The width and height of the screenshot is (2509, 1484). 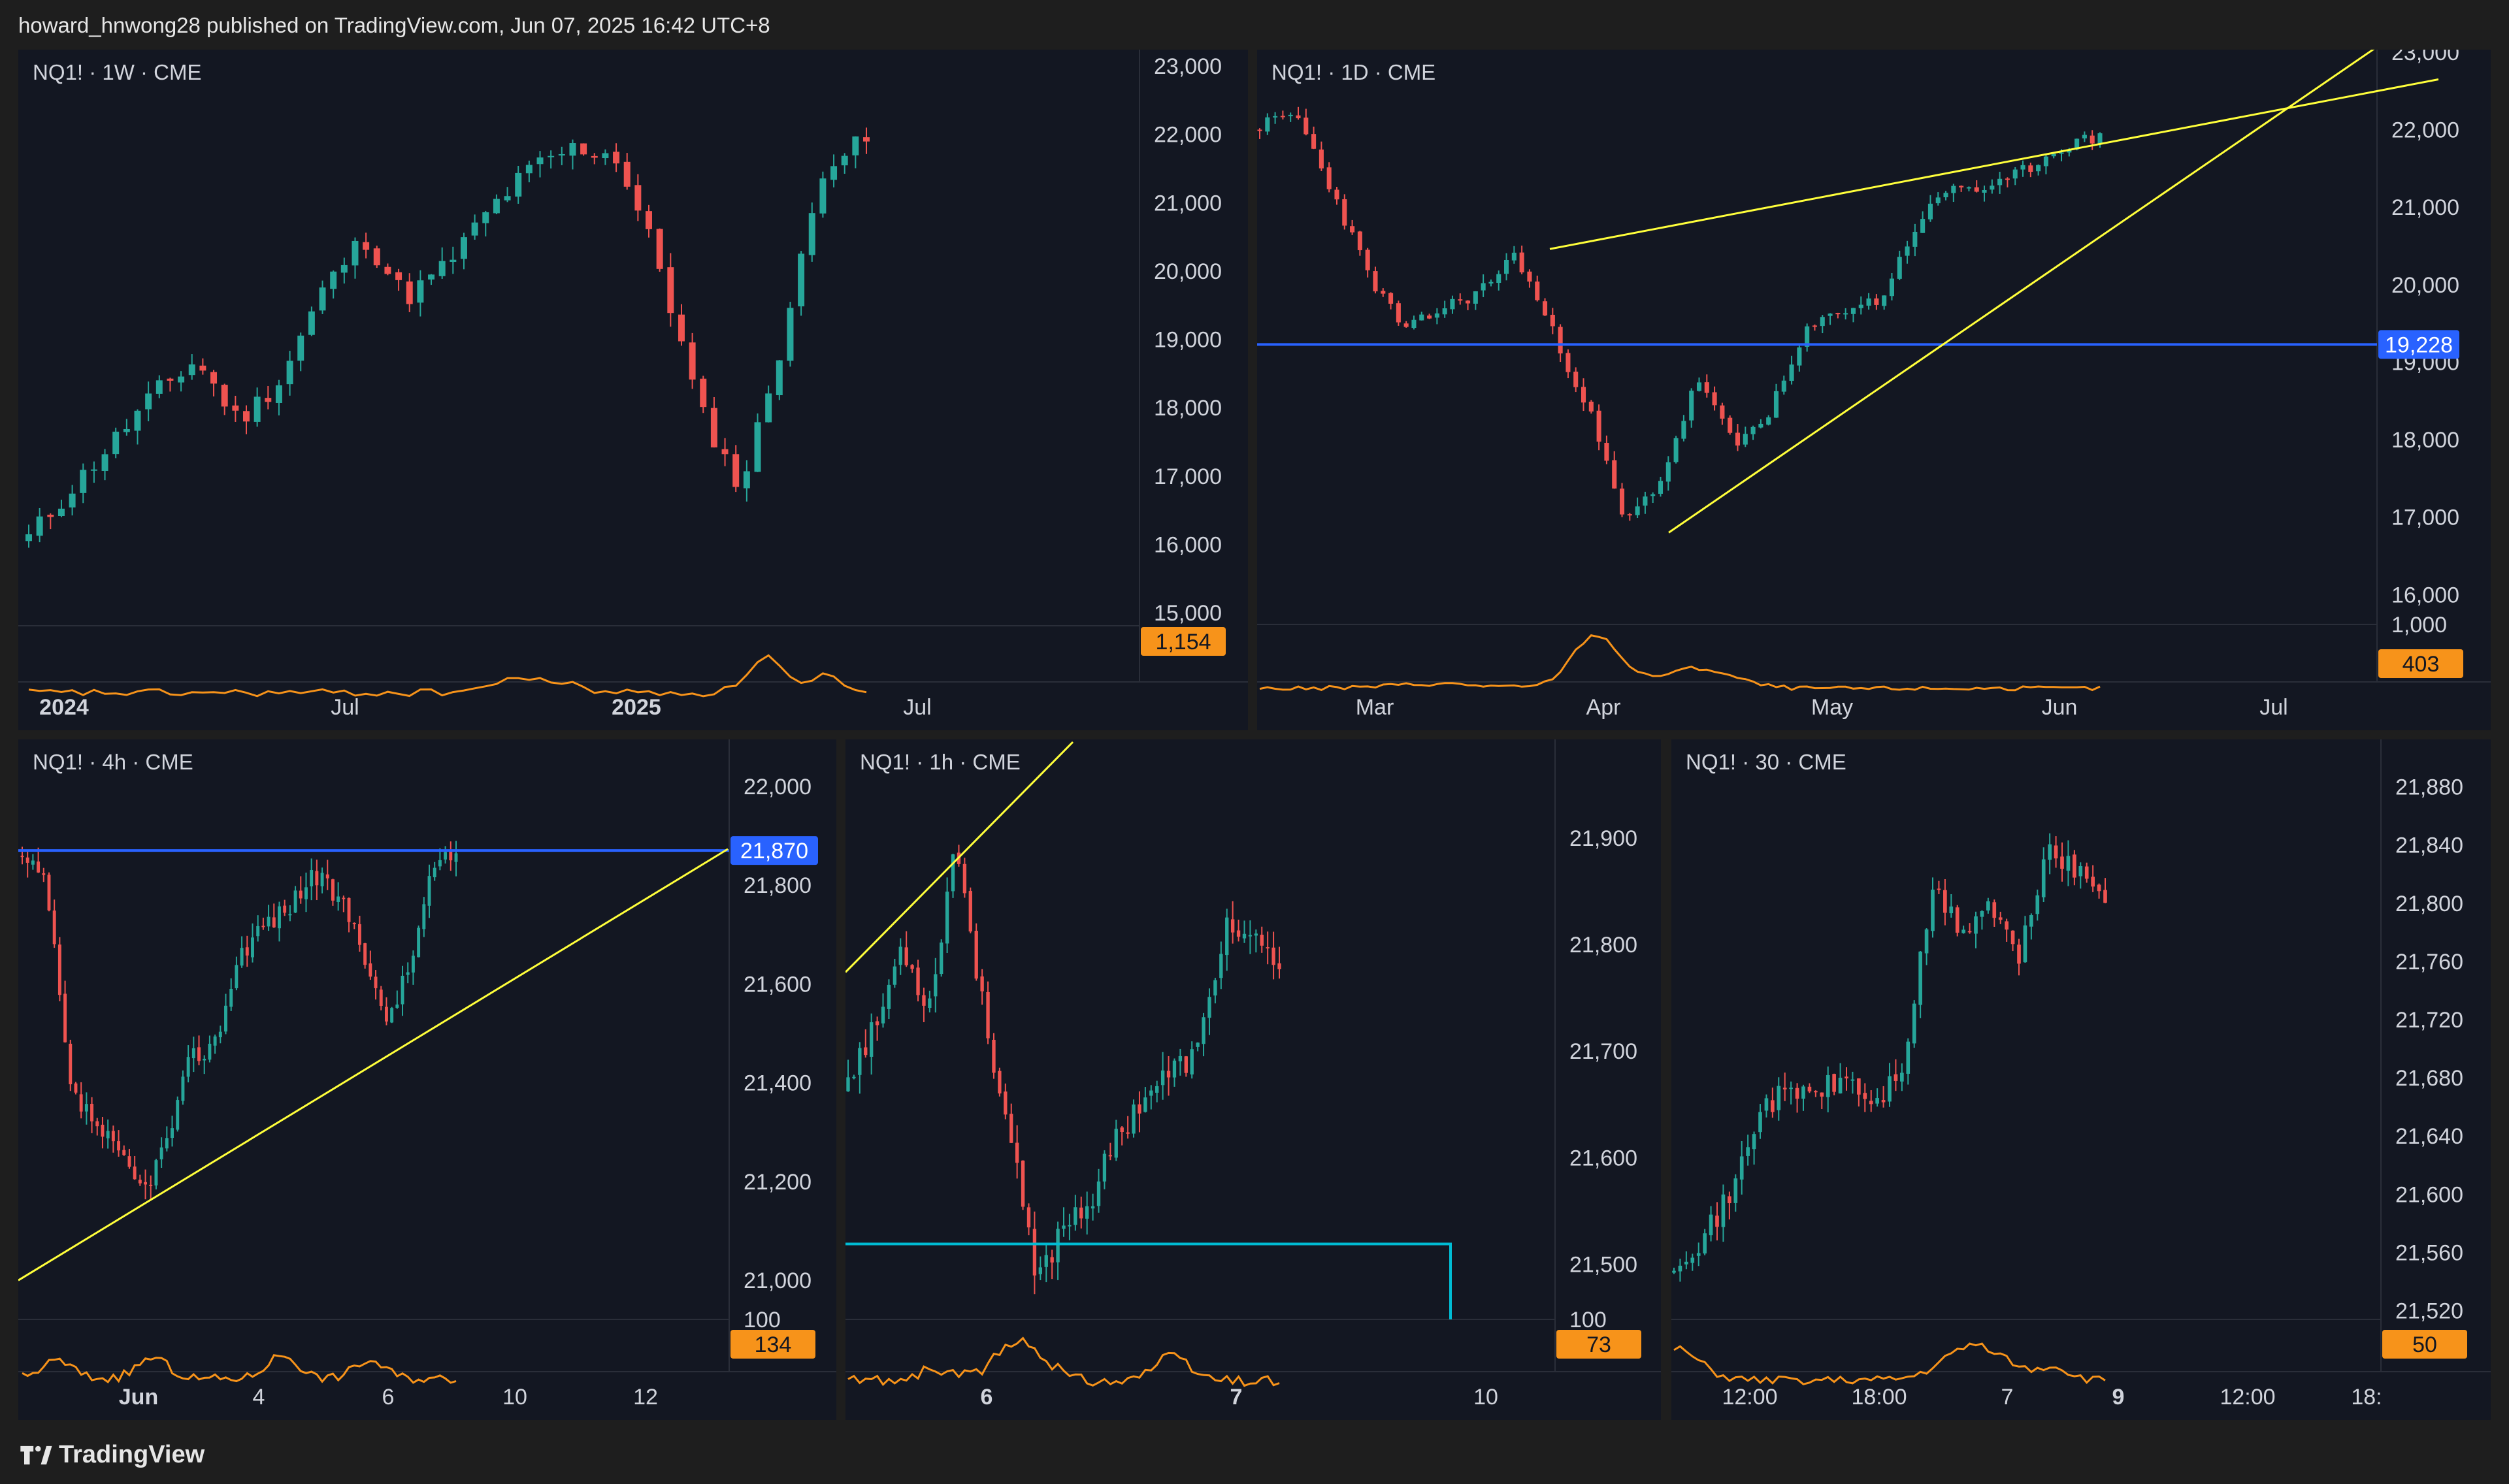 I want to click on time-tick: 2025, so click(x=636, y=707).